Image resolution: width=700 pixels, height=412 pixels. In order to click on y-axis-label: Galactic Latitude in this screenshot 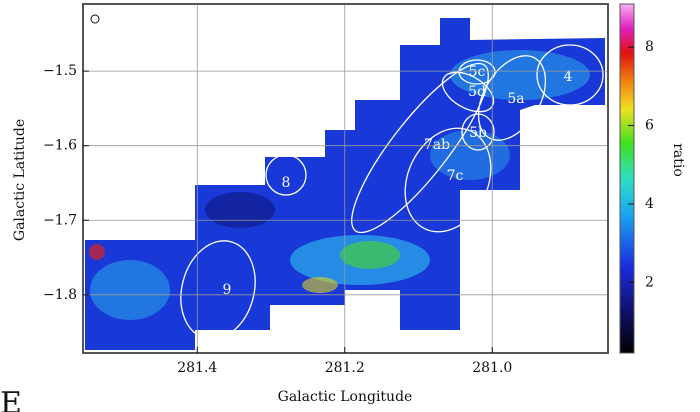, I will do `click(20, 180)`.